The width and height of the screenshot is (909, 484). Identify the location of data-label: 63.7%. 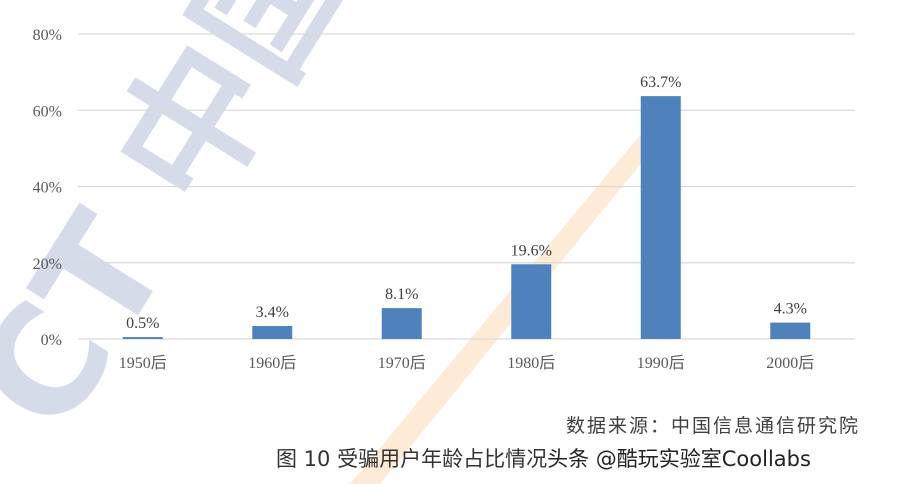
(660, 82).